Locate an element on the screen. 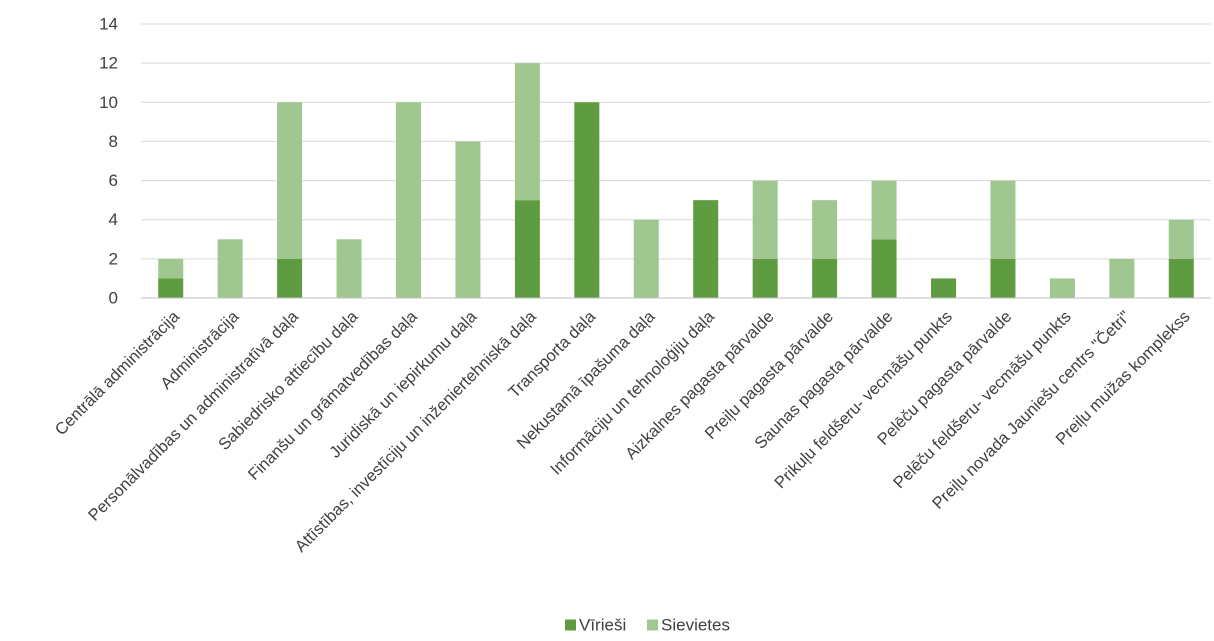 This screenshot has height=641, width=1214. y-tick-label: 2 is located at coordinates (113, 258).